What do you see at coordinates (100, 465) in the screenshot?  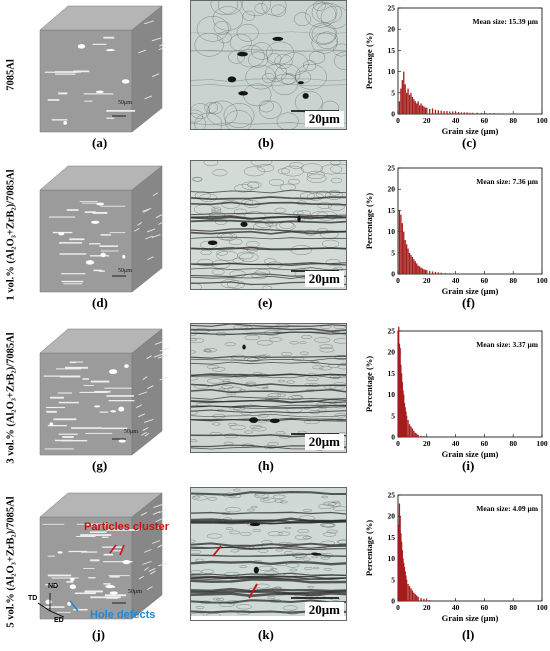 I see `panel-label-g: (g)` at bounding box center [100, 465].